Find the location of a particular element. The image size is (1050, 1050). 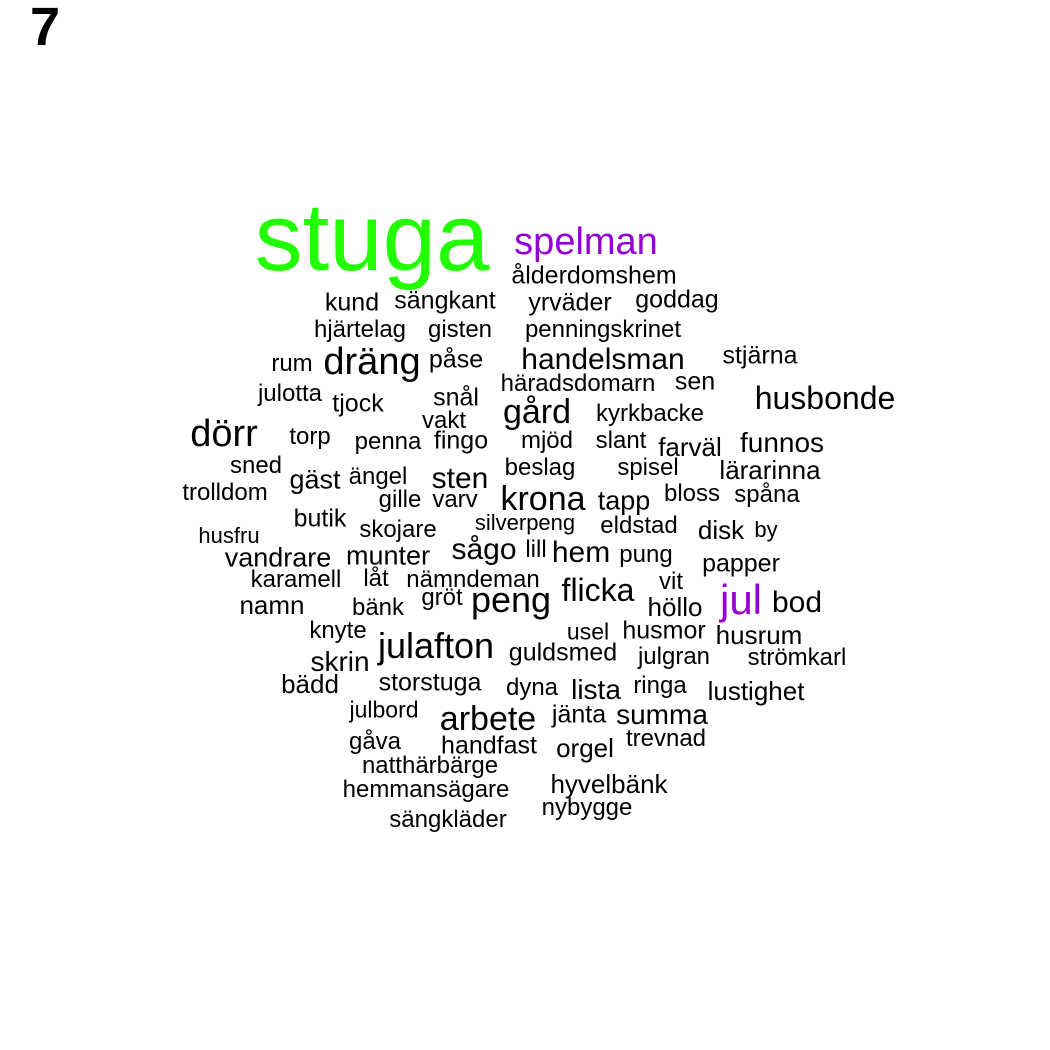

cloud-word: bod is located at coordinates (797, 602).